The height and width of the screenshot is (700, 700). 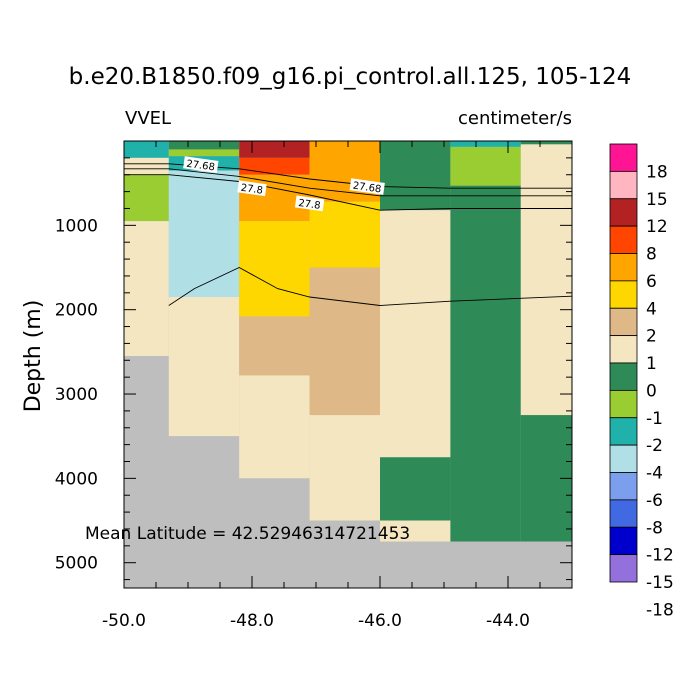 I want to click on colorbar-label: 15, so click(x=657, y=200).